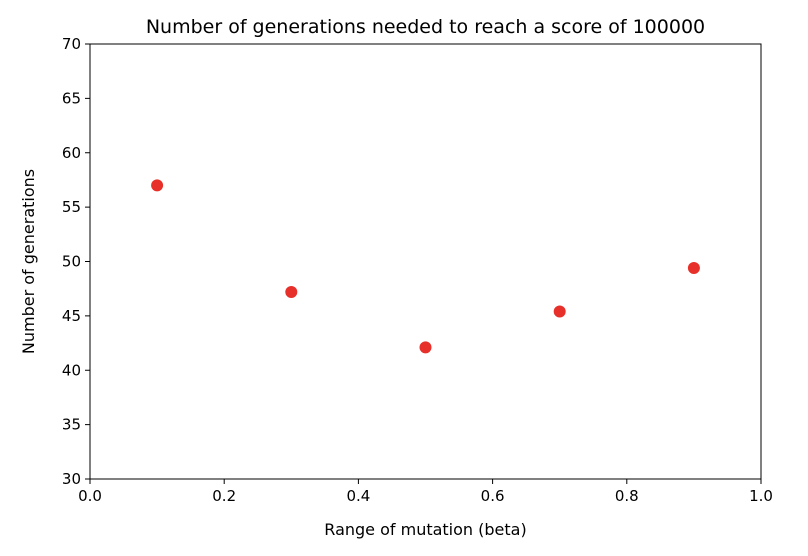 Image resolution: width=808 pixels, height=556 pixels. What do you see at coordinates (90, 496) in the screenshot?
I see `x-tick-label: 0.0` at bounding box center [90, 496].